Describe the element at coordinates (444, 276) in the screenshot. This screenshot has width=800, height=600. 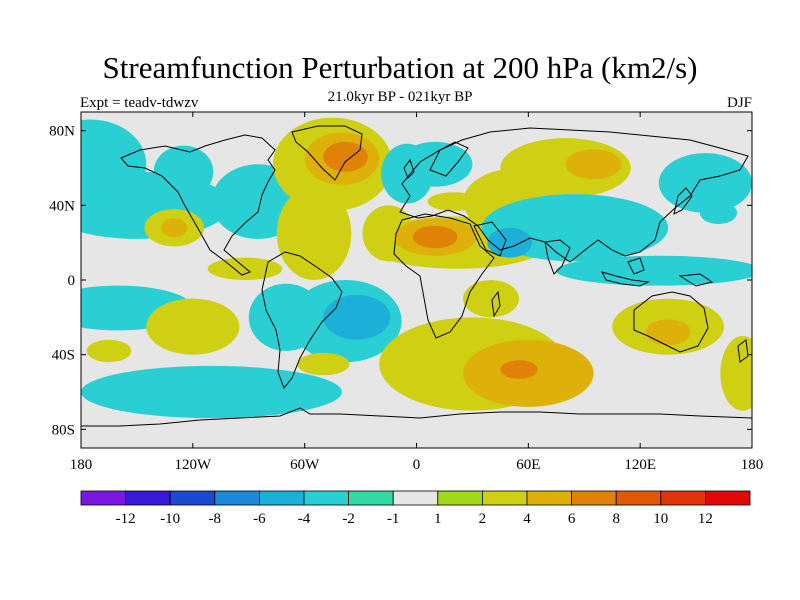
I see `coast-africa` at that location.